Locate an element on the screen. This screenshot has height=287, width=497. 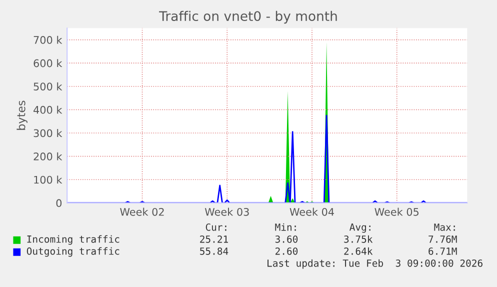
text: Last update: Tue Feb 3 09:00:00 2026 is located at coordinates (375, 264).